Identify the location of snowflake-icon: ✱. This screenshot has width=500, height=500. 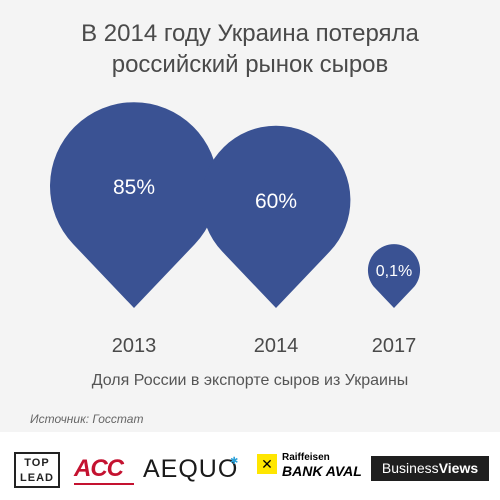
(234, 461).